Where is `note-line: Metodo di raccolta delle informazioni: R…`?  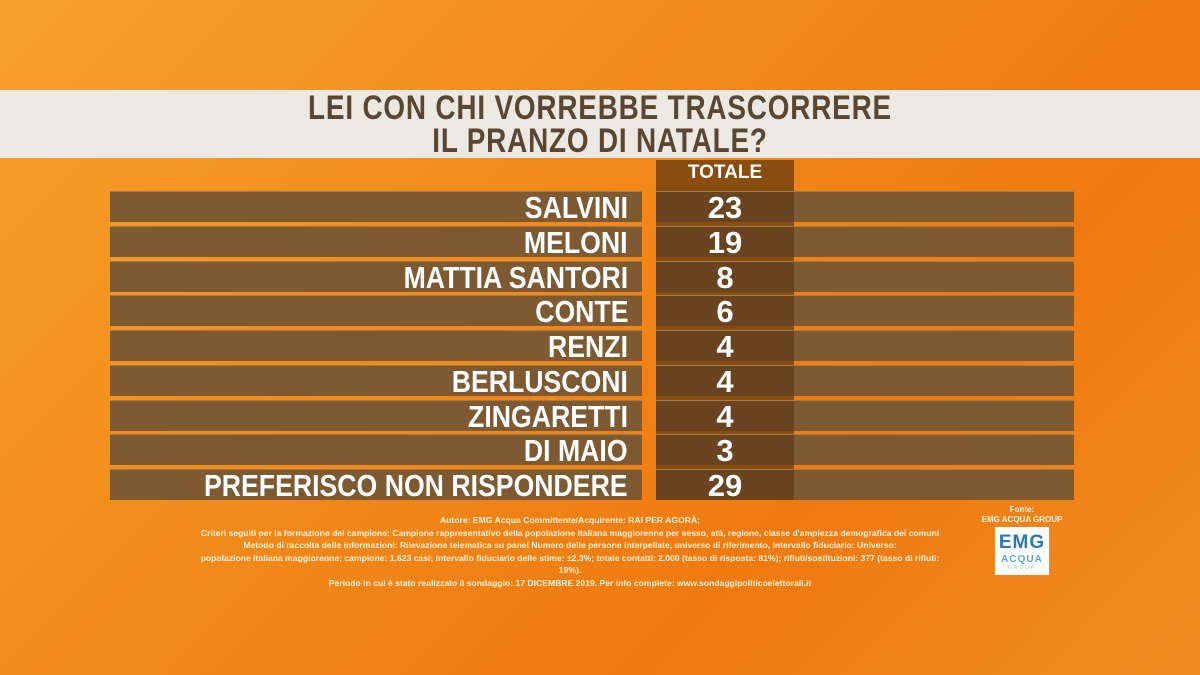 note-line: Metodo di raccolta delle informazioni: R… is located at coordinates (570, 545).